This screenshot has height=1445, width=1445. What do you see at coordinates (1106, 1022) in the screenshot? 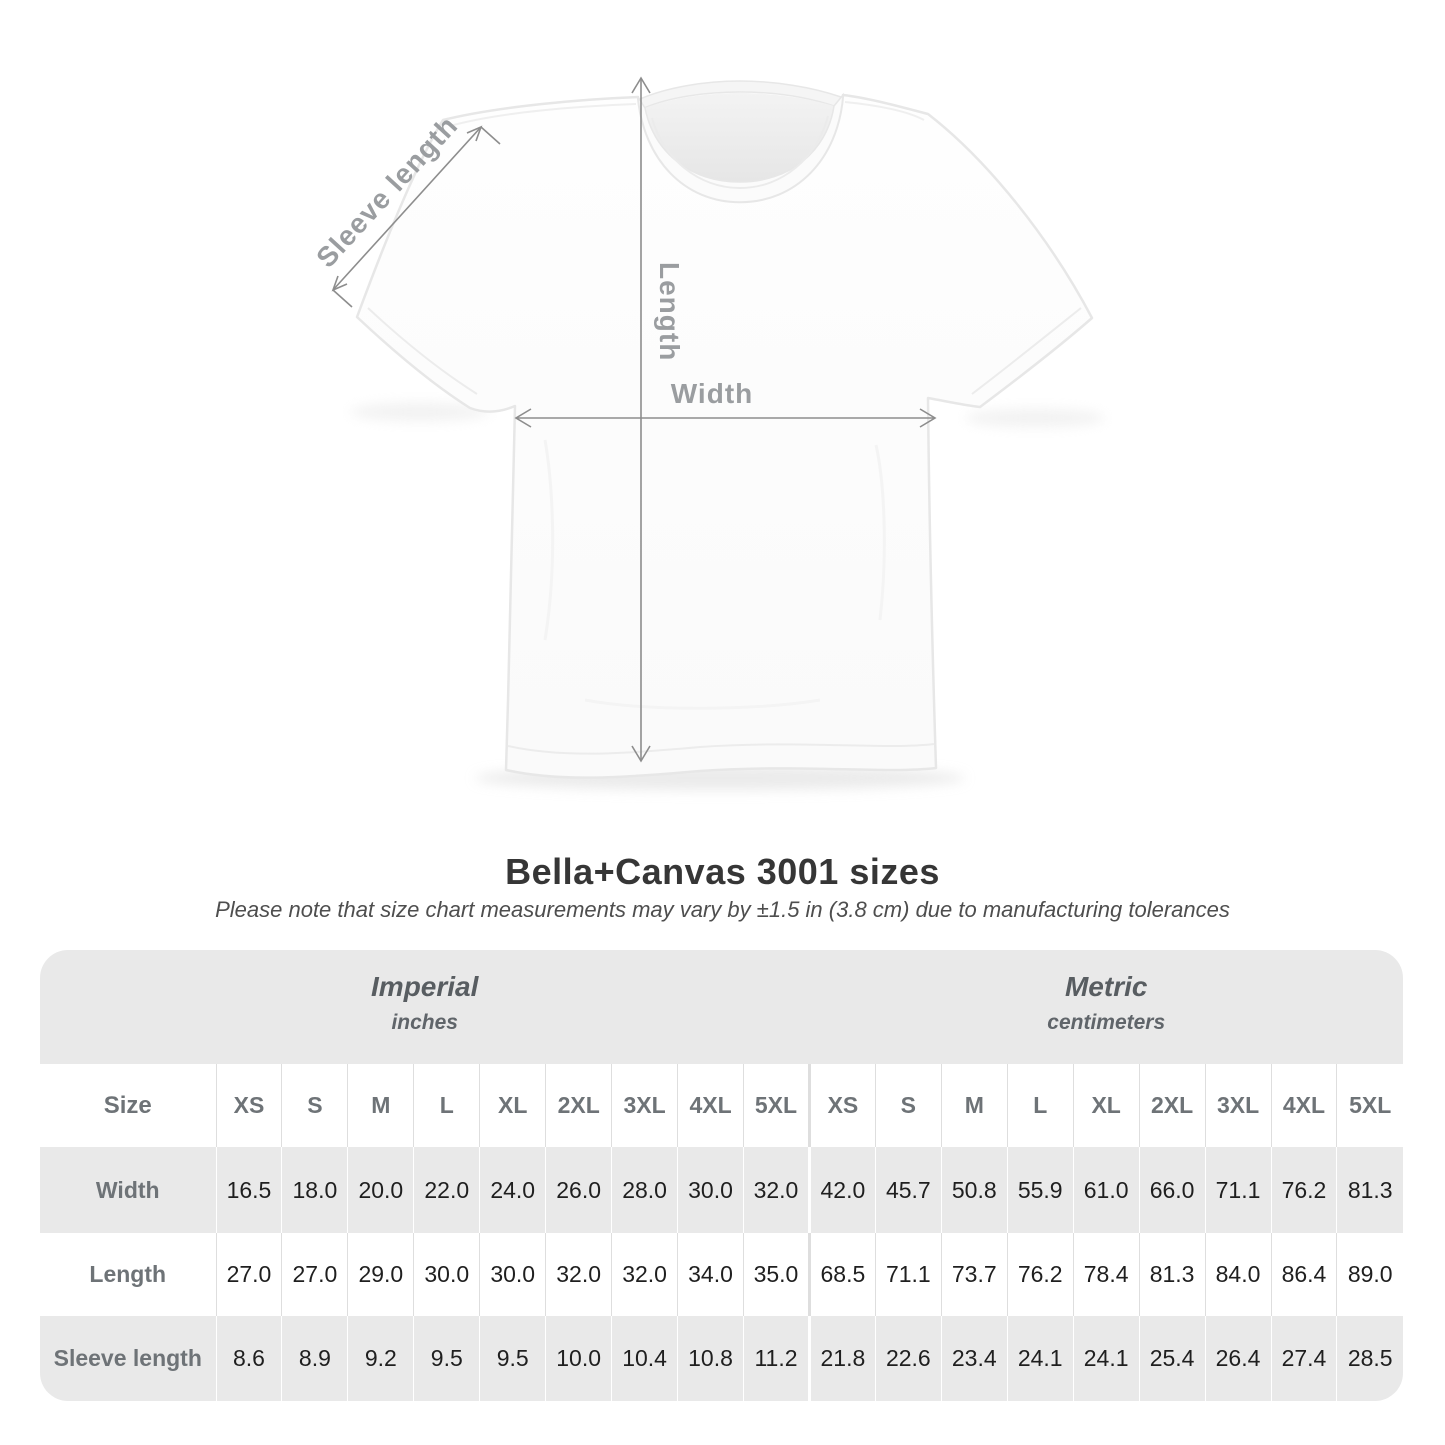
I see `metric-group-unit: centimeters` at bounding box center [1106, 1022].